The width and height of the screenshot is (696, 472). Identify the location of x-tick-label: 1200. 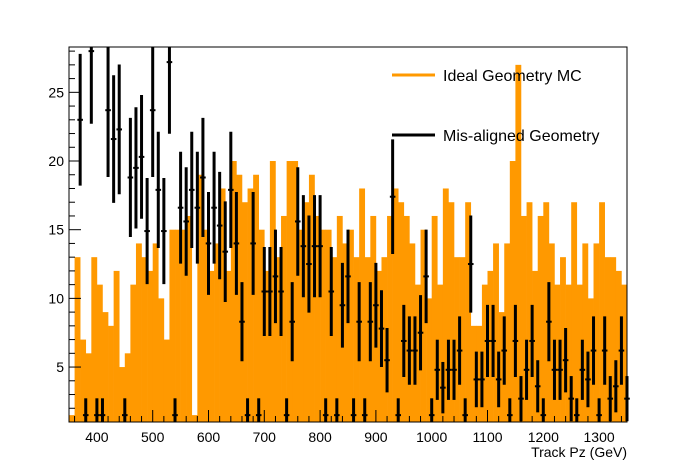
(543, 437).